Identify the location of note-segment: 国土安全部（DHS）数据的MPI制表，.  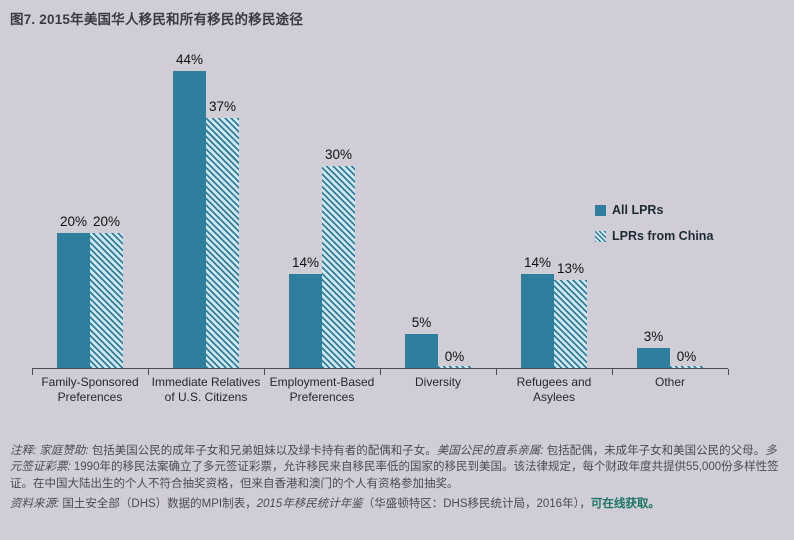
(159, 503).